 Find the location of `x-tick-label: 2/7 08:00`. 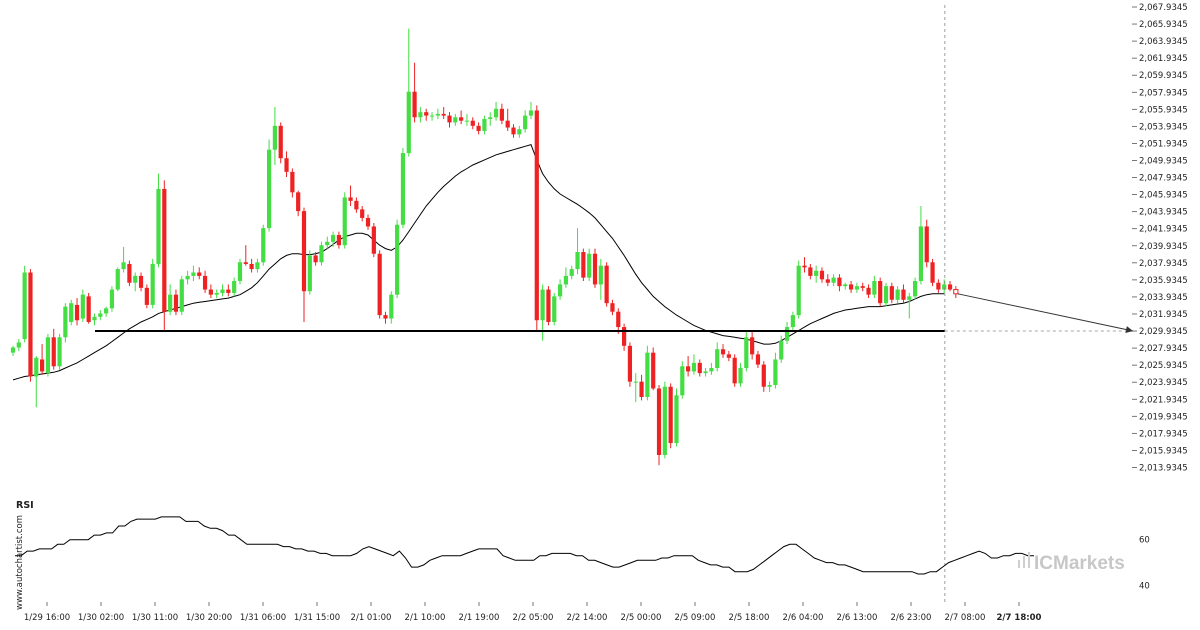

x-tick-label: 2/7 08:00 is located at coordinates (965, 618).